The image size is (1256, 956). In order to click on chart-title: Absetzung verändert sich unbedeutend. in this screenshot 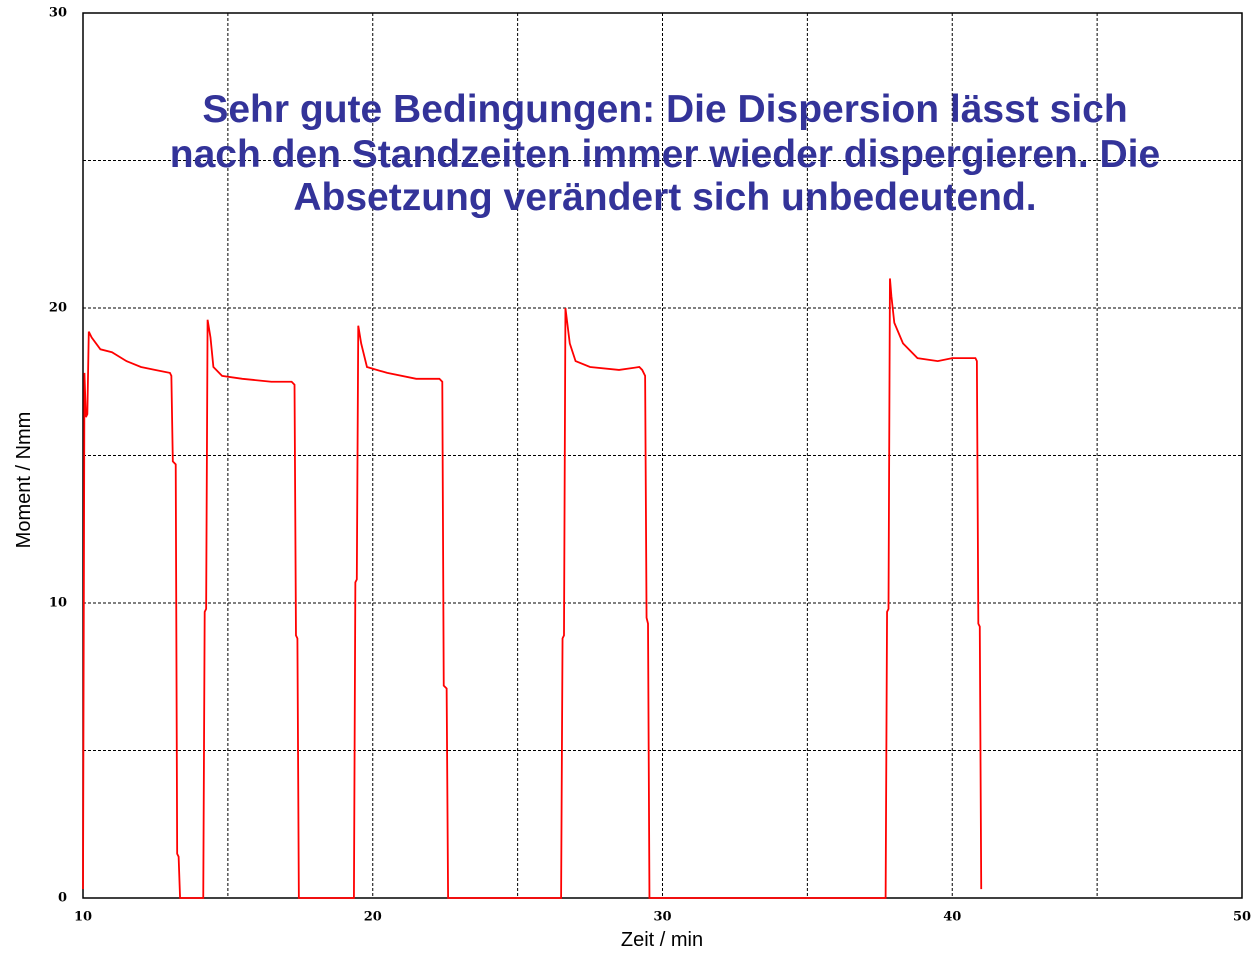, I will do `click(664, 197)`.